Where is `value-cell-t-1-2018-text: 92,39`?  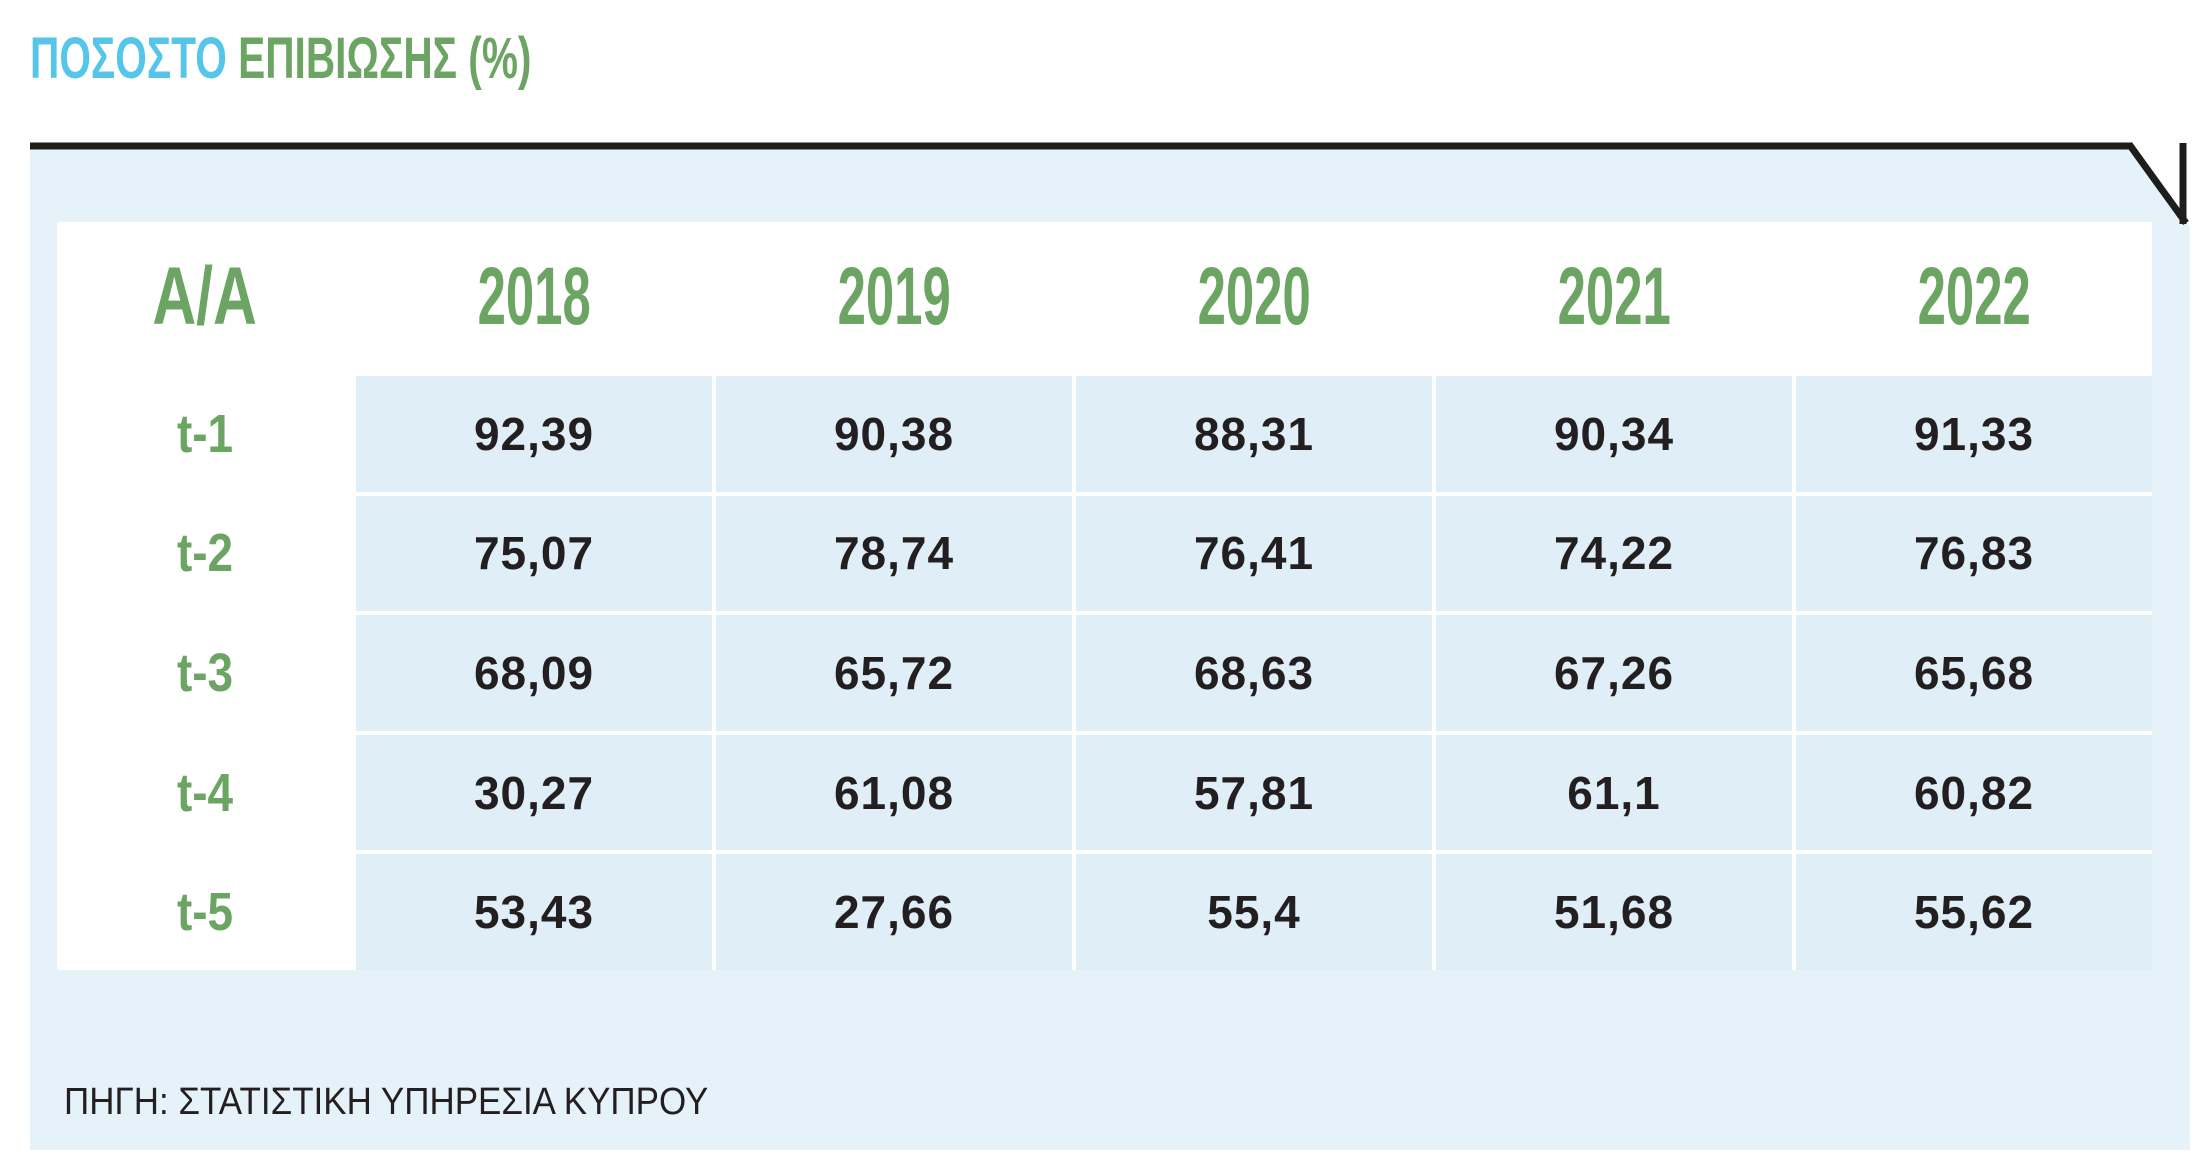
value-cell-t-1-2018-text: 92,39 is located at coordinates (534, 433).